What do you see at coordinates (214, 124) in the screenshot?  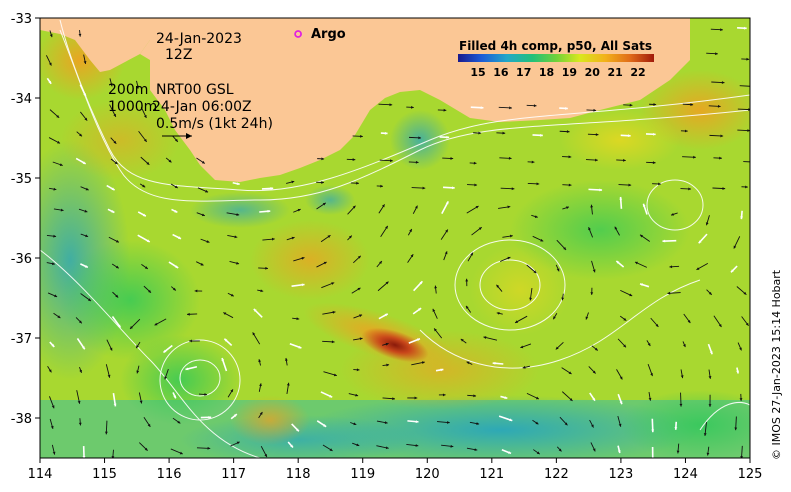 I see `velocity-scale-label: 0.5m/s (1kt 24h)` at bounding box center [214, 124].